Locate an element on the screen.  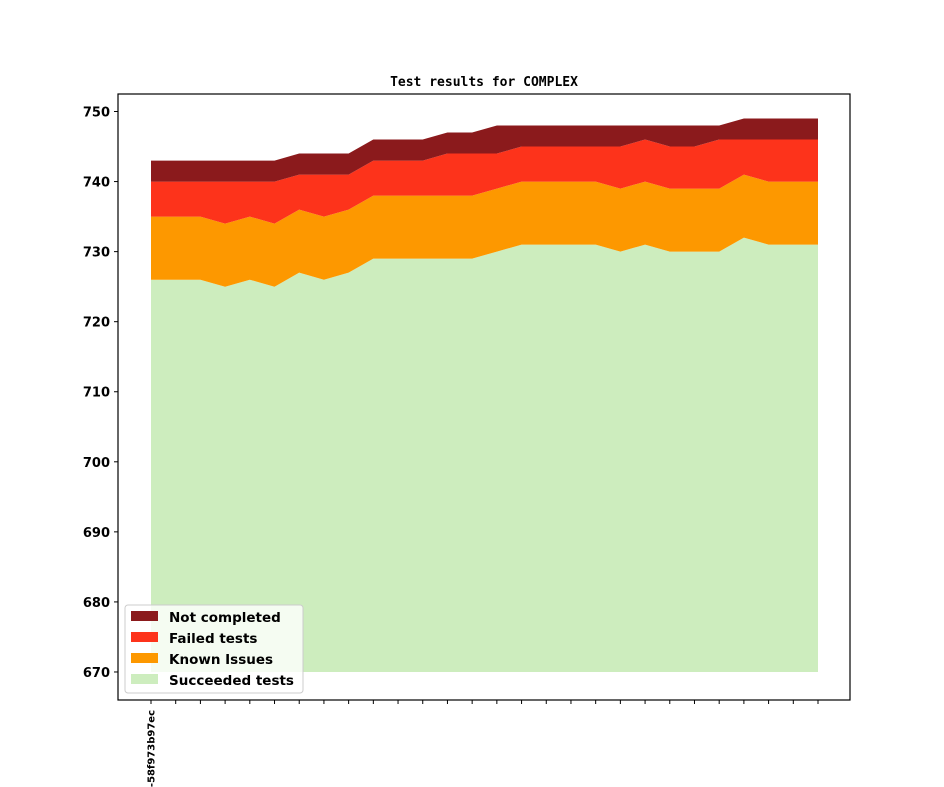
area-known-issues is located at coordinates (484, 230).